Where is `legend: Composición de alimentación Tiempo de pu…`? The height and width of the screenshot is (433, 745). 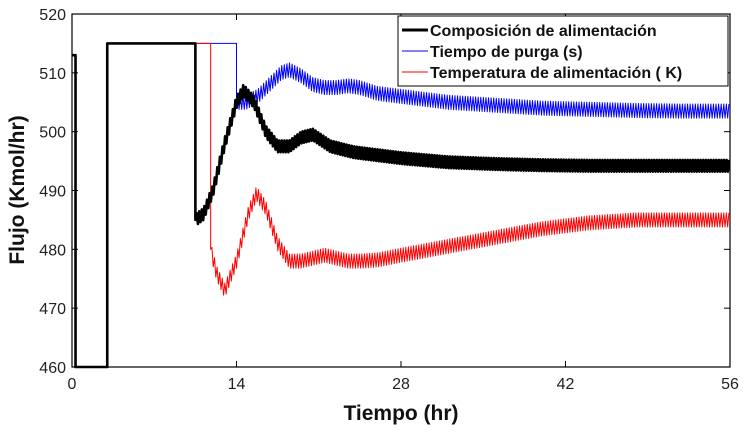 legend: Composición de alimentación Tiempo de pu… is located at coordinates (563, 51).